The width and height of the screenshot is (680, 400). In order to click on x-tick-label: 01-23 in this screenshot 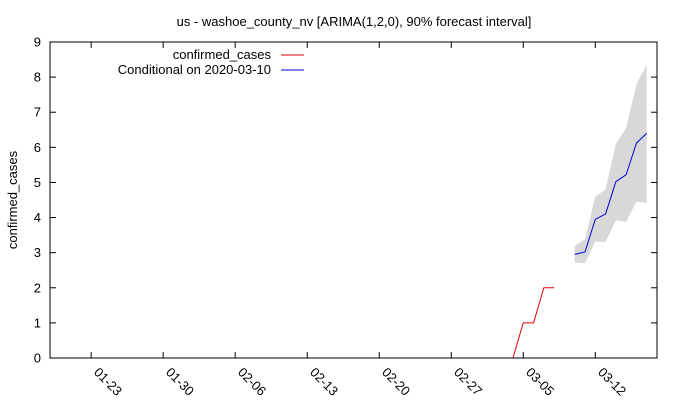, I will do `click(108, 382)`.